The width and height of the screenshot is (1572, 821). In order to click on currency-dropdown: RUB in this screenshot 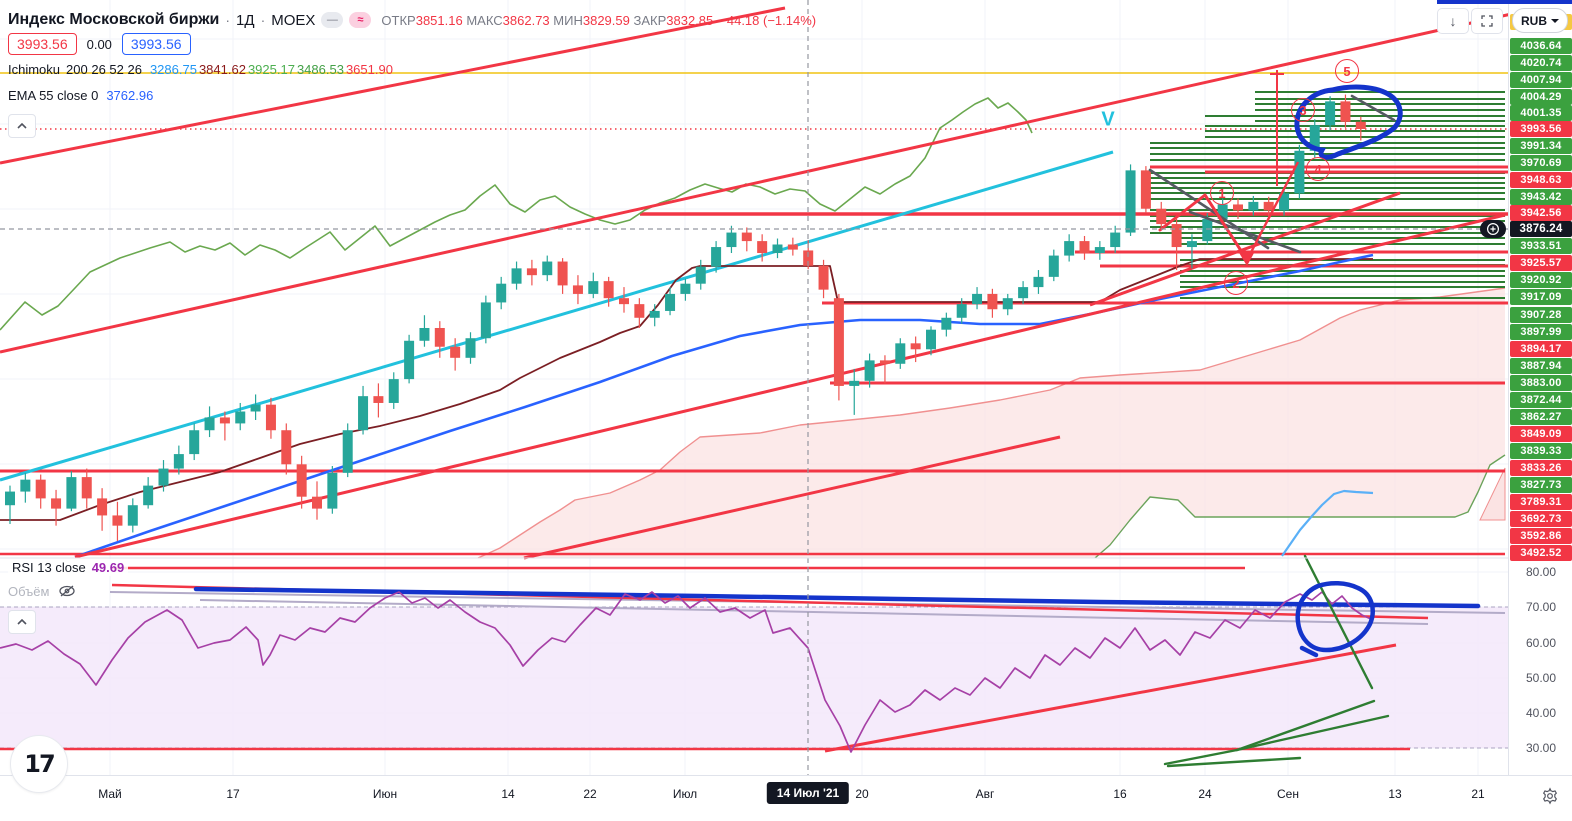, I will do `click(1540, 20)`.